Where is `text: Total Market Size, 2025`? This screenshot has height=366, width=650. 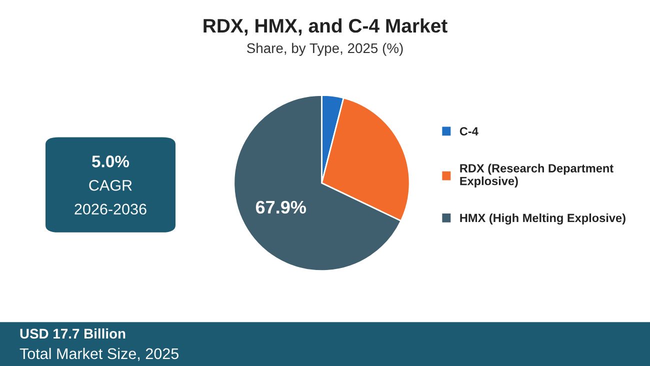 text: Total Market Size, 2025 is located at coordinates (99, 354).